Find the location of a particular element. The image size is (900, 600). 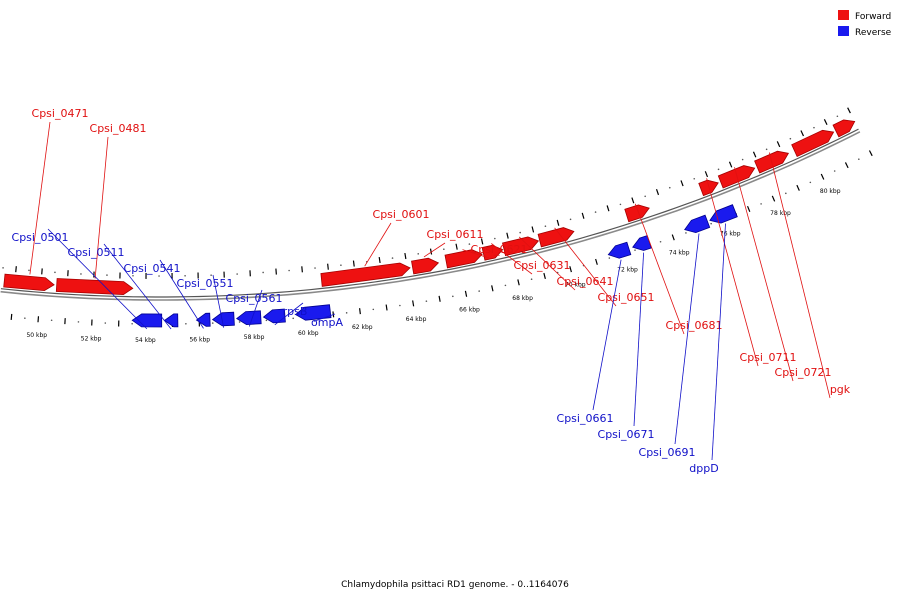

gene-label-cpsi_0631: Cpsi_0631 is located at coordinates (542, 265).